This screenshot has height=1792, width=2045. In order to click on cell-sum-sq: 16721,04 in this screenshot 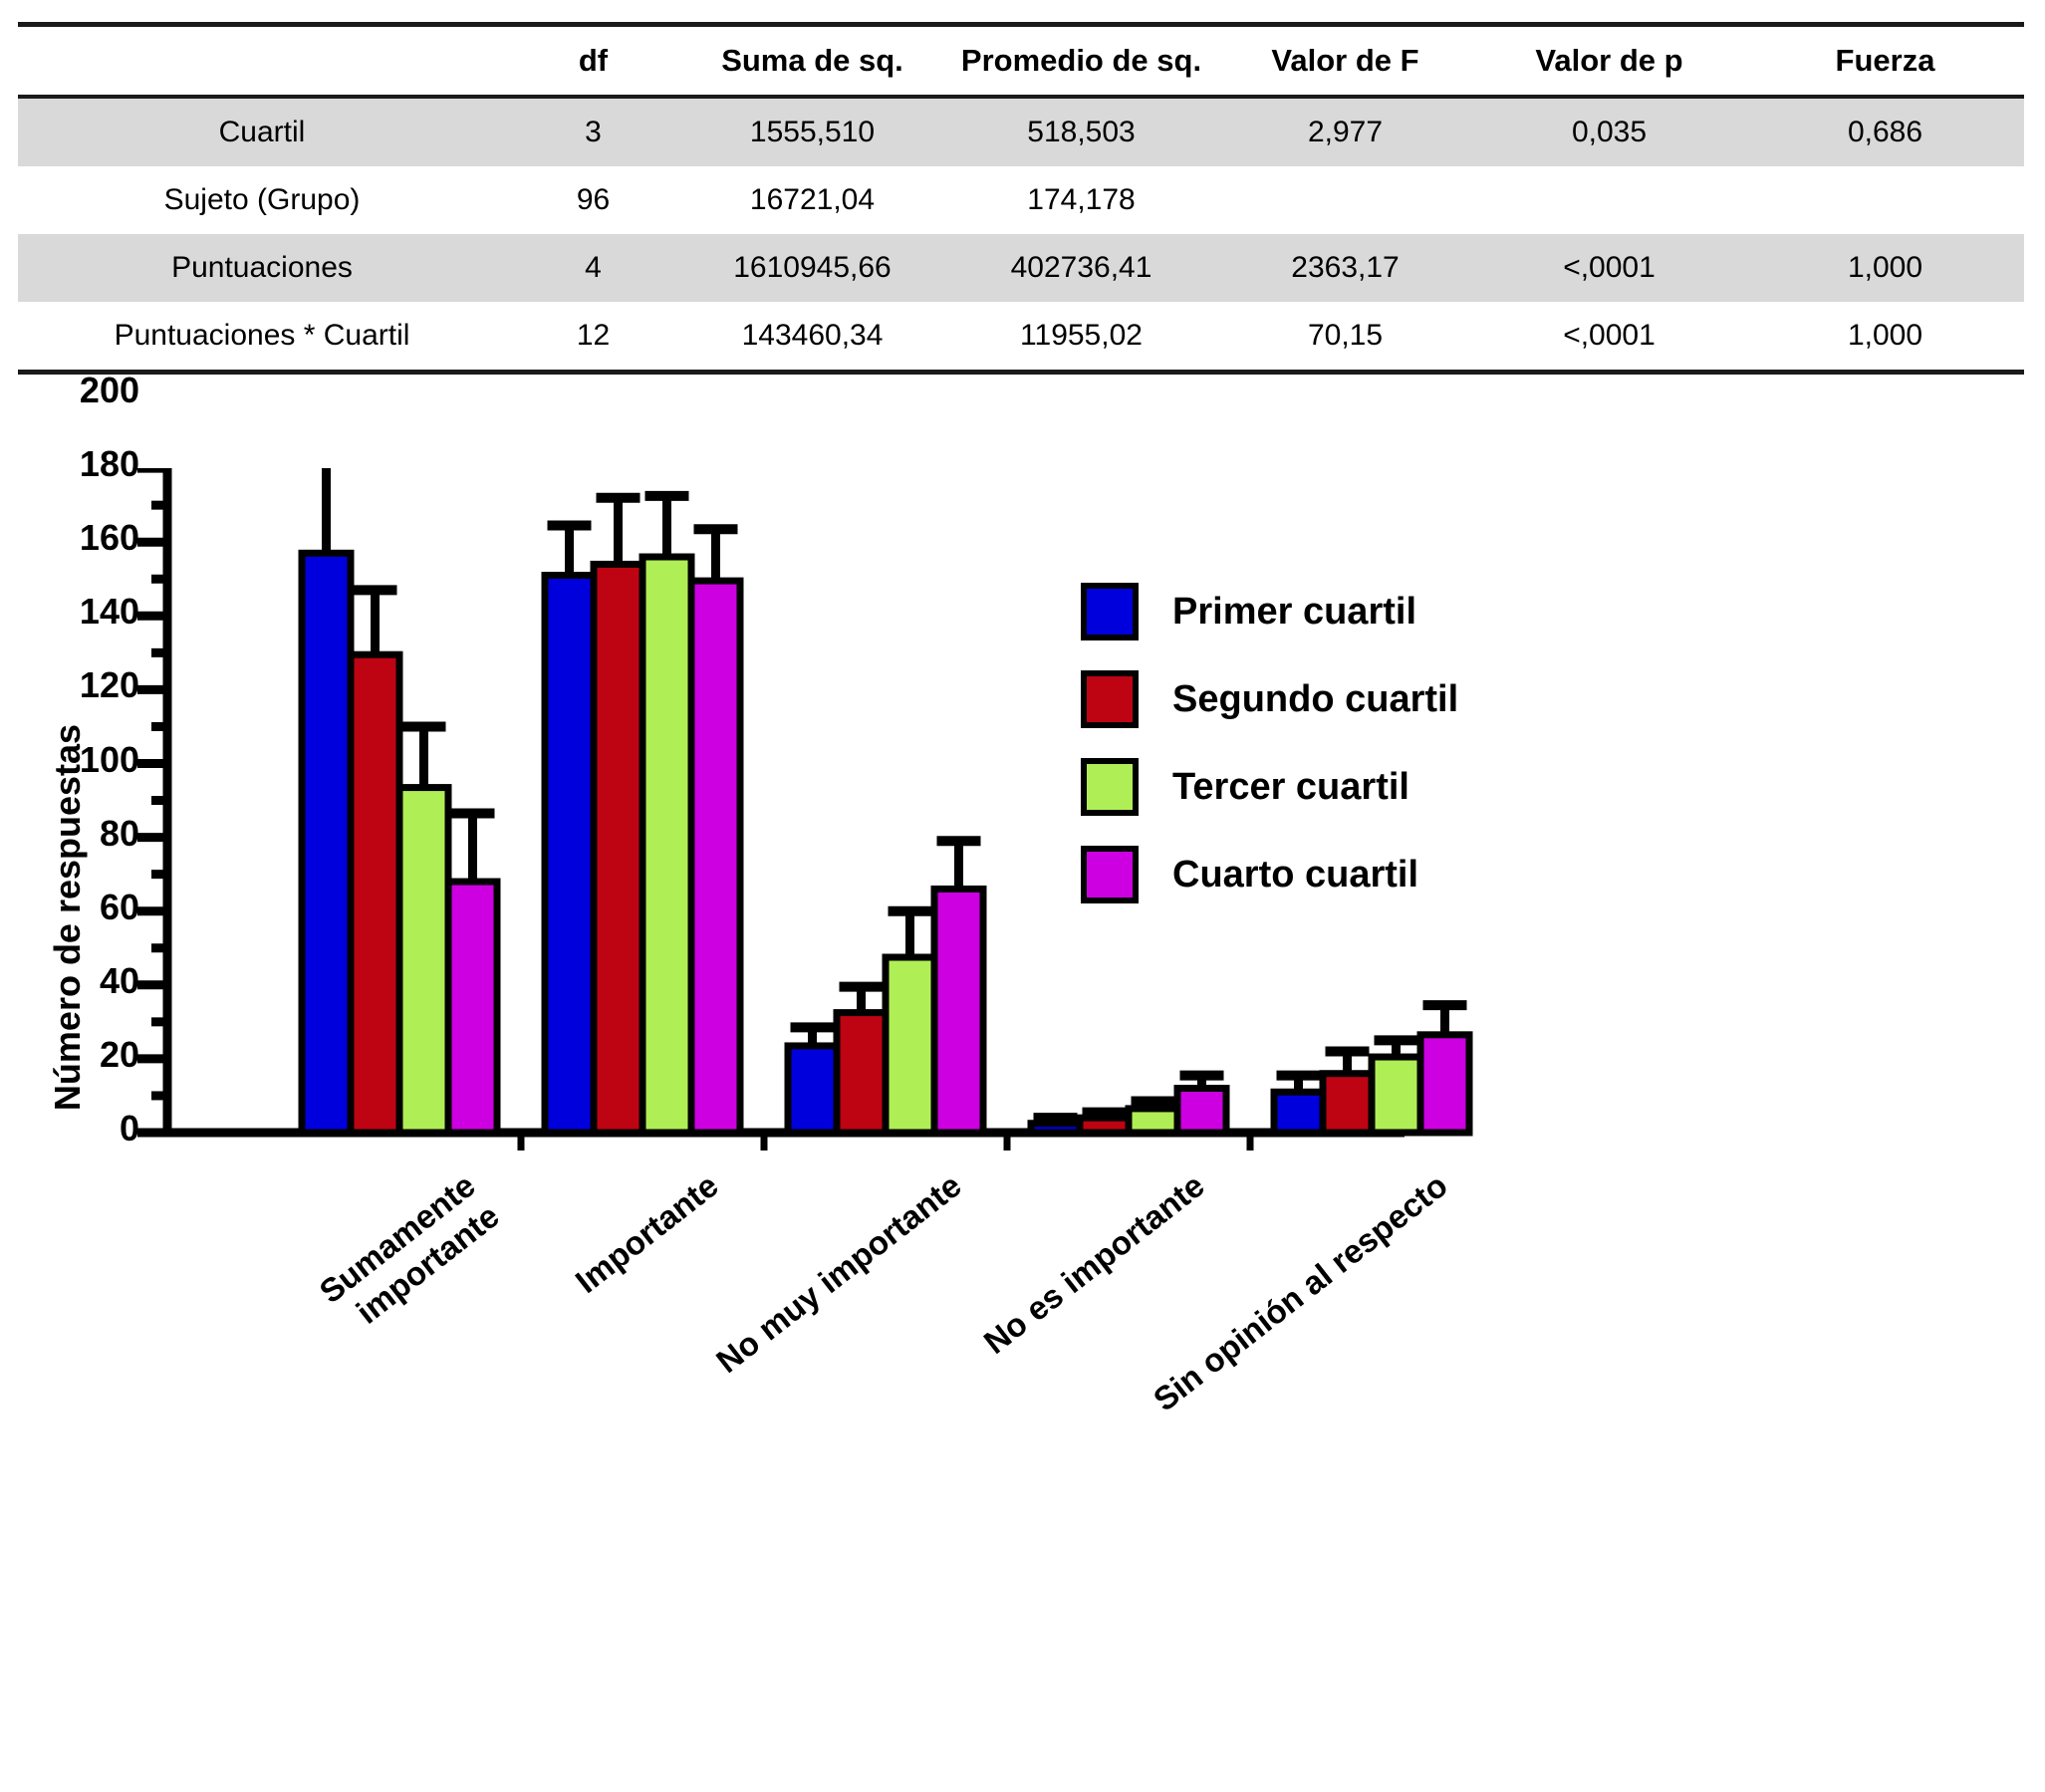, I will do `click(812, 199)`.